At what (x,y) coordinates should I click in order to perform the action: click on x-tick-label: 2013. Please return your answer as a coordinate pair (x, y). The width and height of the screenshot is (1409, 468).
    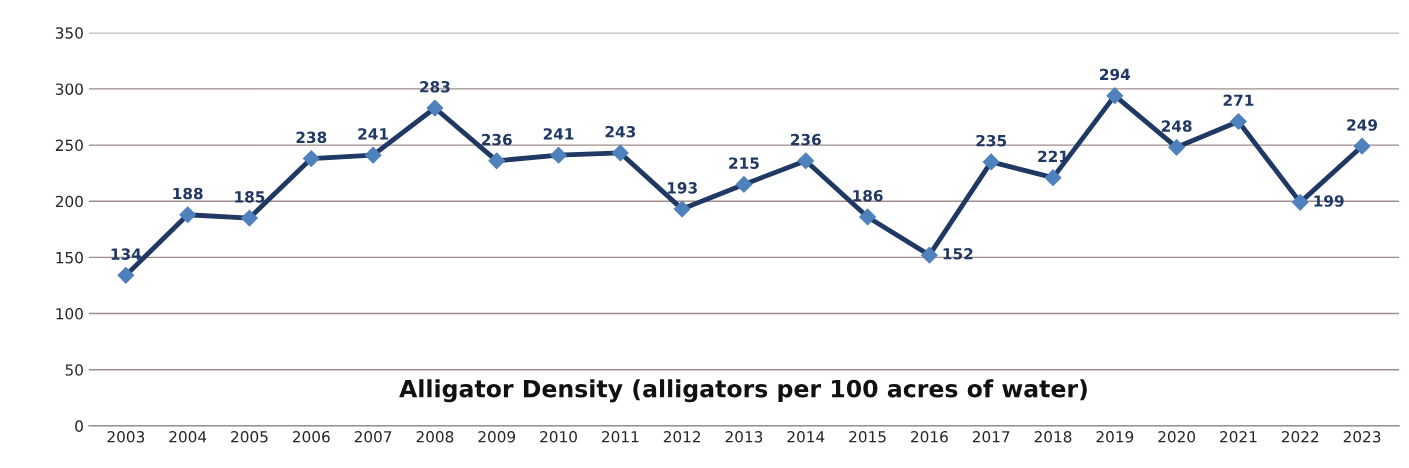
    Looking at the image, I should click on (744, 437).